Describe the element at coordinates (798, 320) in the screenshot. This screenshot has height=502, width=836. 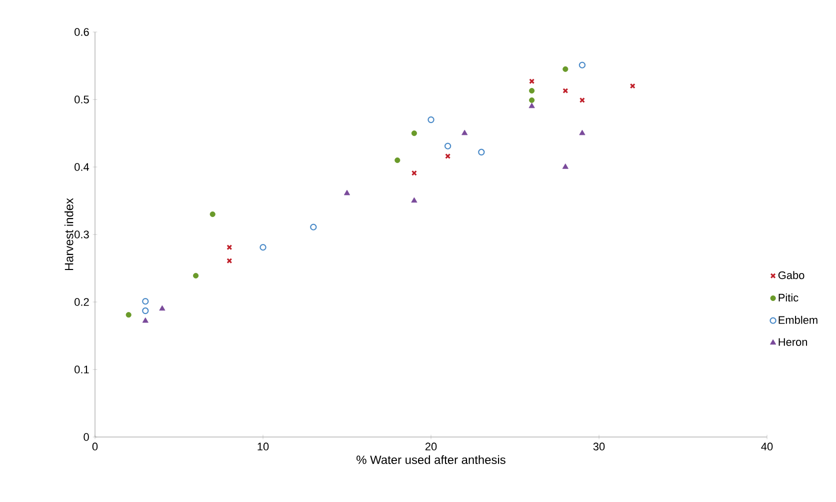
I see `legend-label: Emblem` at that location.